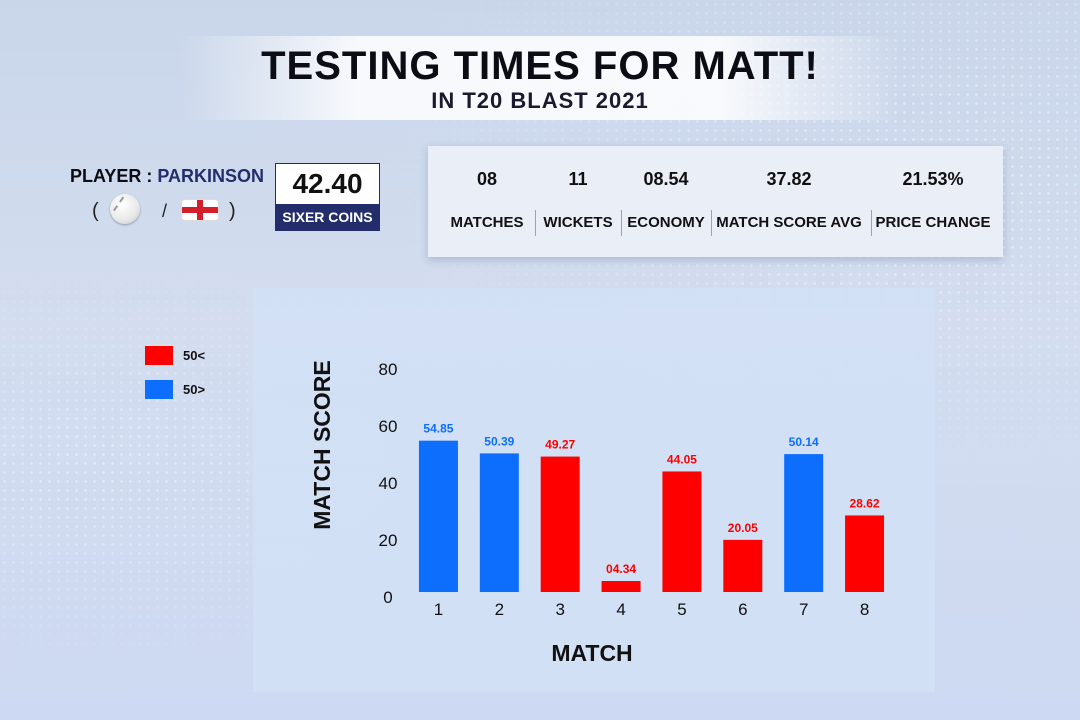  What do you see at coordinates (789, 201) in the screenshot?
I see `stat-match-score-avg: 37.82 MATCH SCORE AVG` at bounding box center [789, 201].